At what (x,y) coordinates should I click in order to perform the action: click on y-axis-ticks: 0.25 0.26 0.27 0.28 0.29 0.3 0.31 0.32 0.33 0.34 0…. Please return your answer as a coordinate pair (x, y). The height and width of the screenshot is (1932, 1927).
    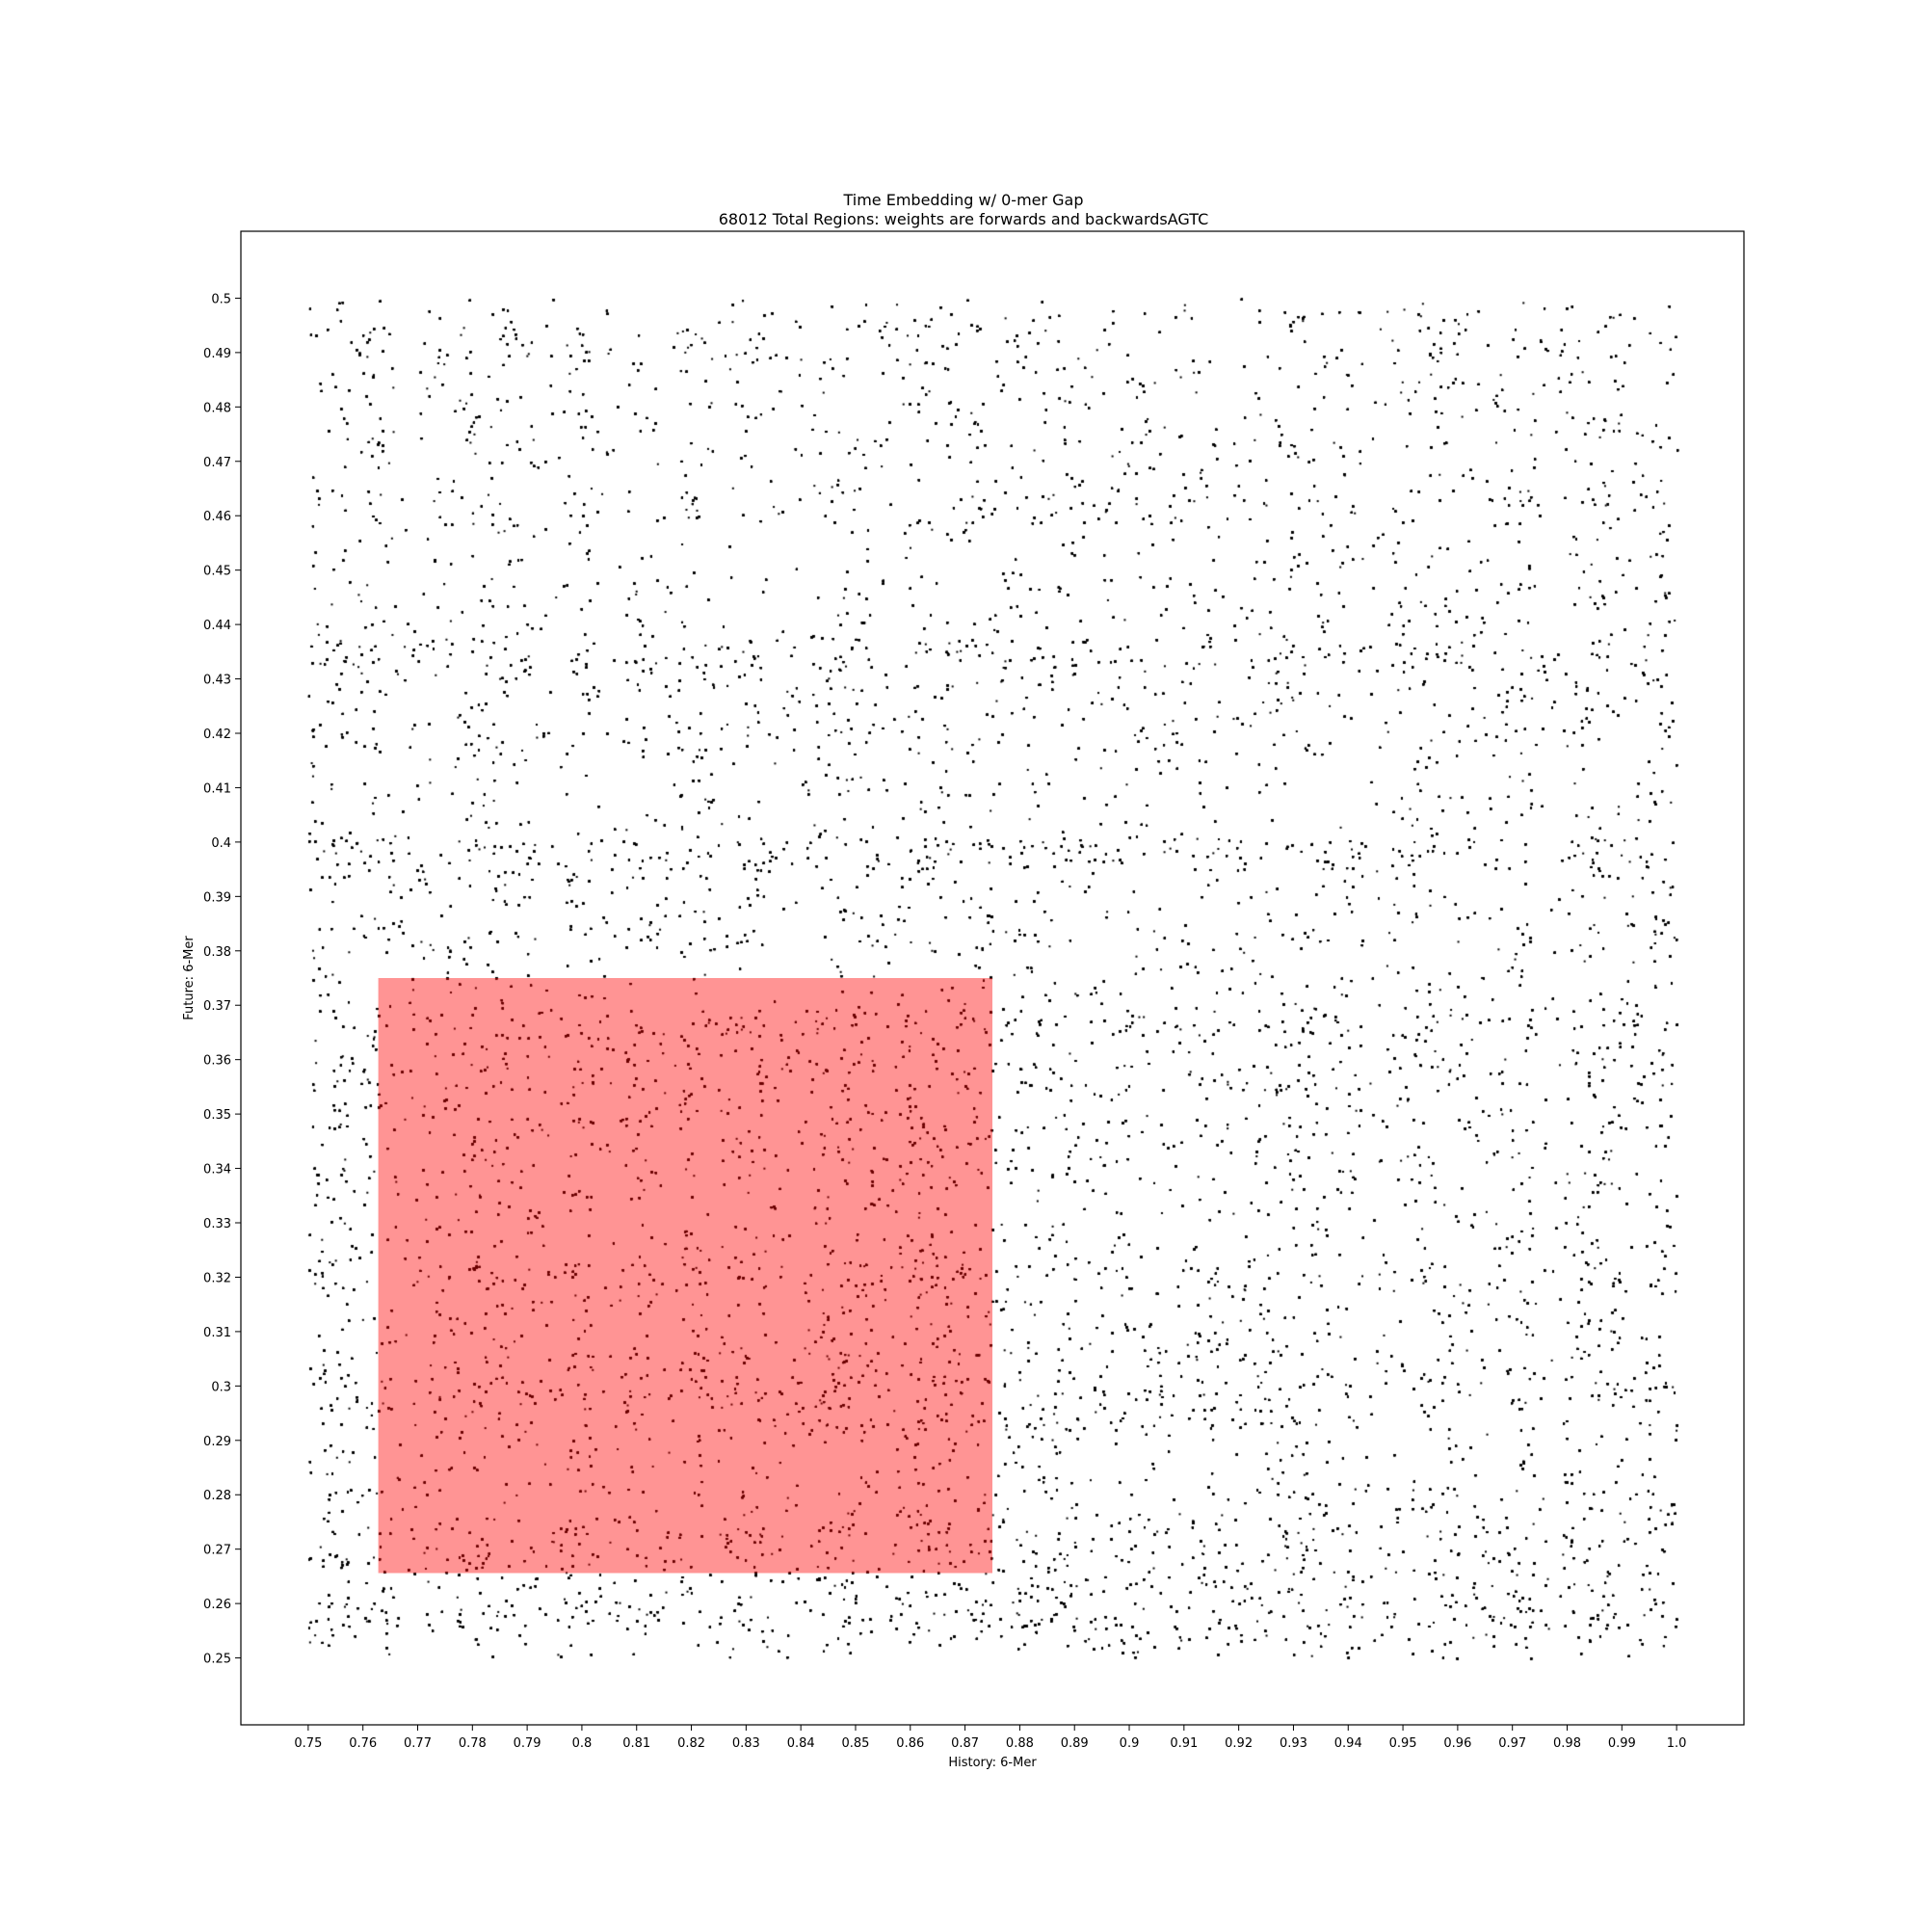
    Looking at the image, I should click on (222, 979).